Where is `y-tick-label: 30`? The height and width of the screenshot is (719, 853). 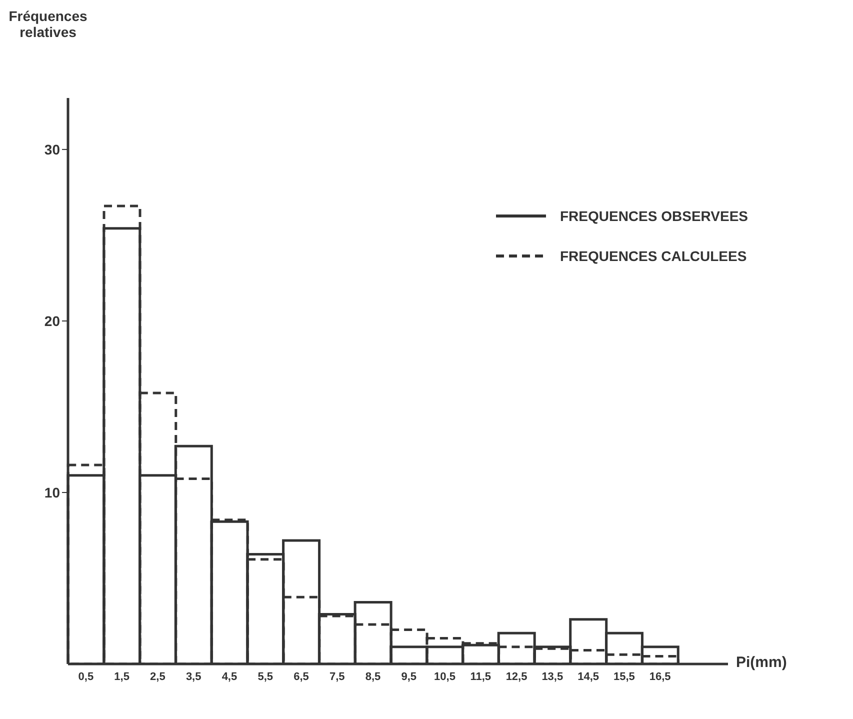 y-tick-label: 30 is located at coordinates (52, 149).